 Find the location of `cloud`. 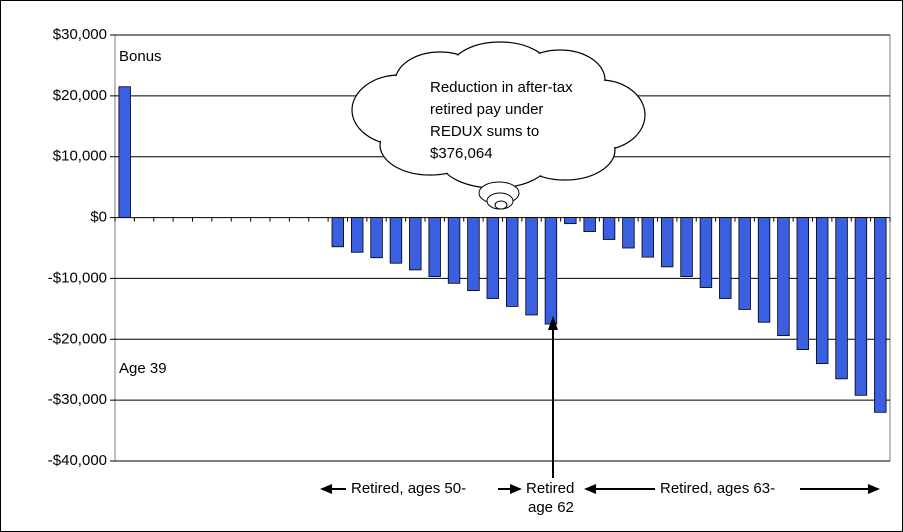

cloud is located at coordinates (498, 125).